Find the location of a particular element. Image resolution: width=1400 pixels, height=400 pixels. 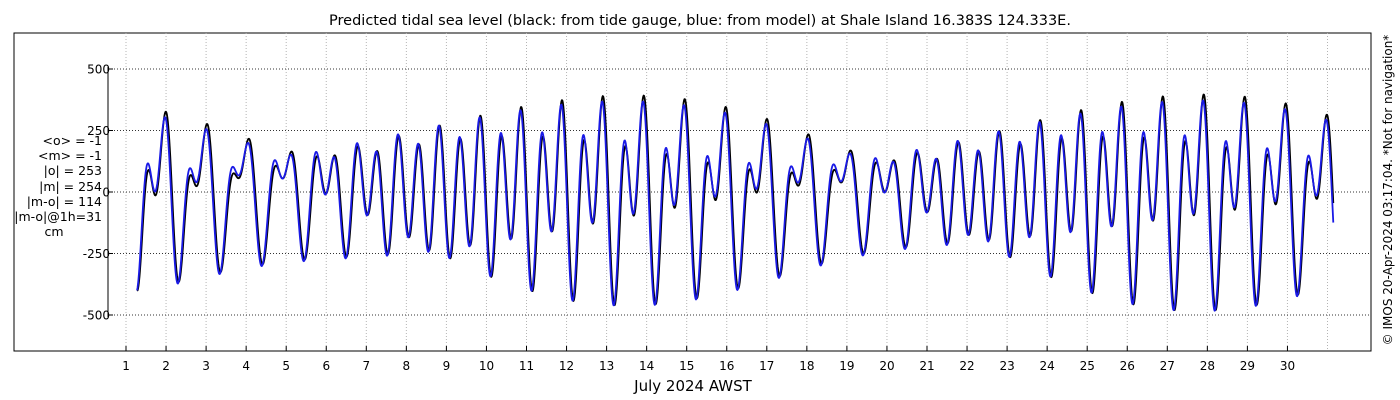

y-tick-label: 0 is located at coordinates (106, 193).